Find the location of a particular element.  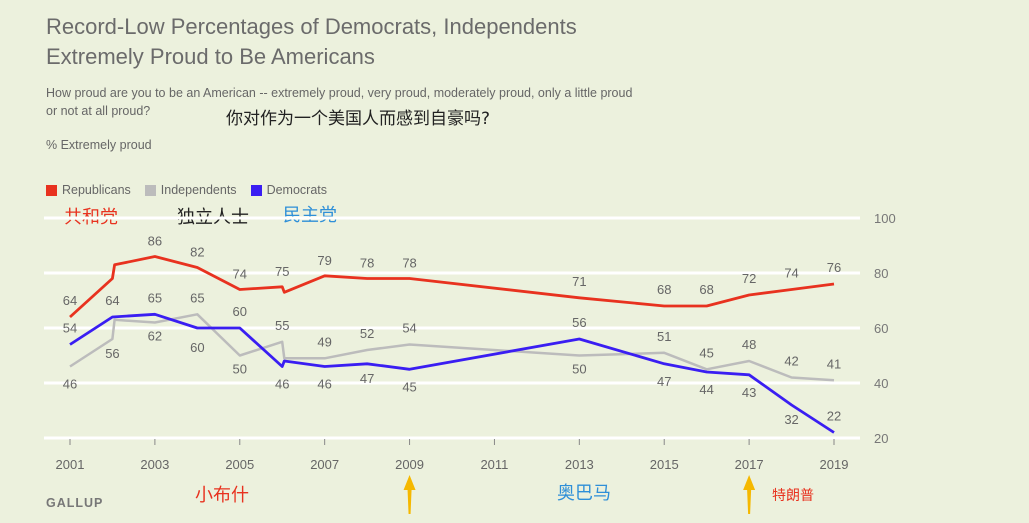

data-label-republicans: 86 is located at coordinates (155, 241).